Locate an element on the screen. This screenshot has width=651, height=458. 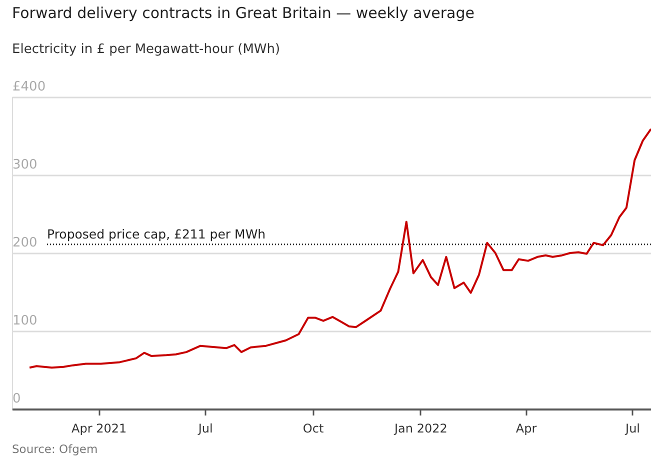
y-tick-label: 0 is located at coordinates (16, 399).